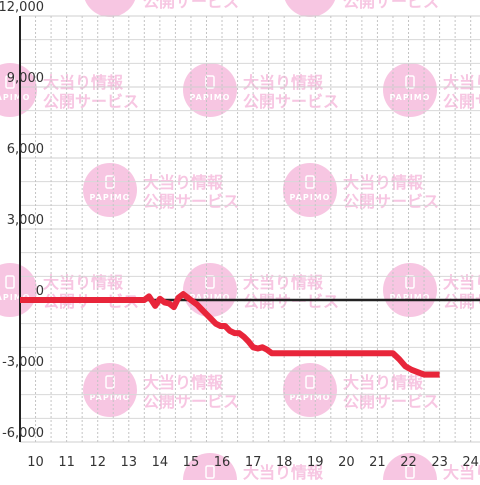  I want to click on x-tick-label: 22, so click(408, 462).